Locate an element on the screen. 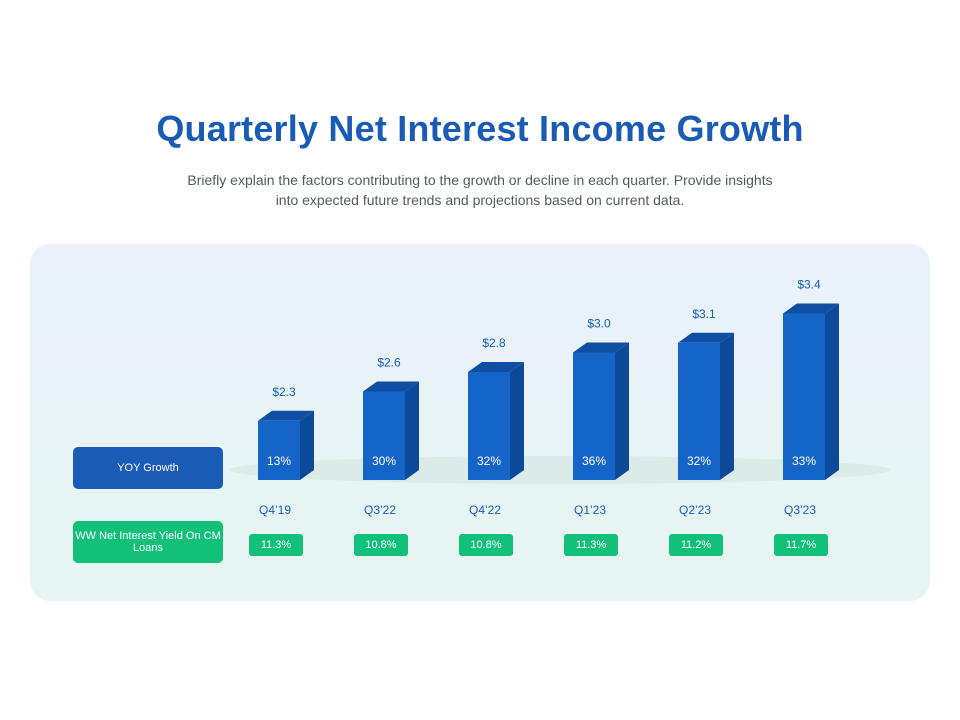  net-interest-yield-badge: 11.2% is located at coordinates (696, 545).